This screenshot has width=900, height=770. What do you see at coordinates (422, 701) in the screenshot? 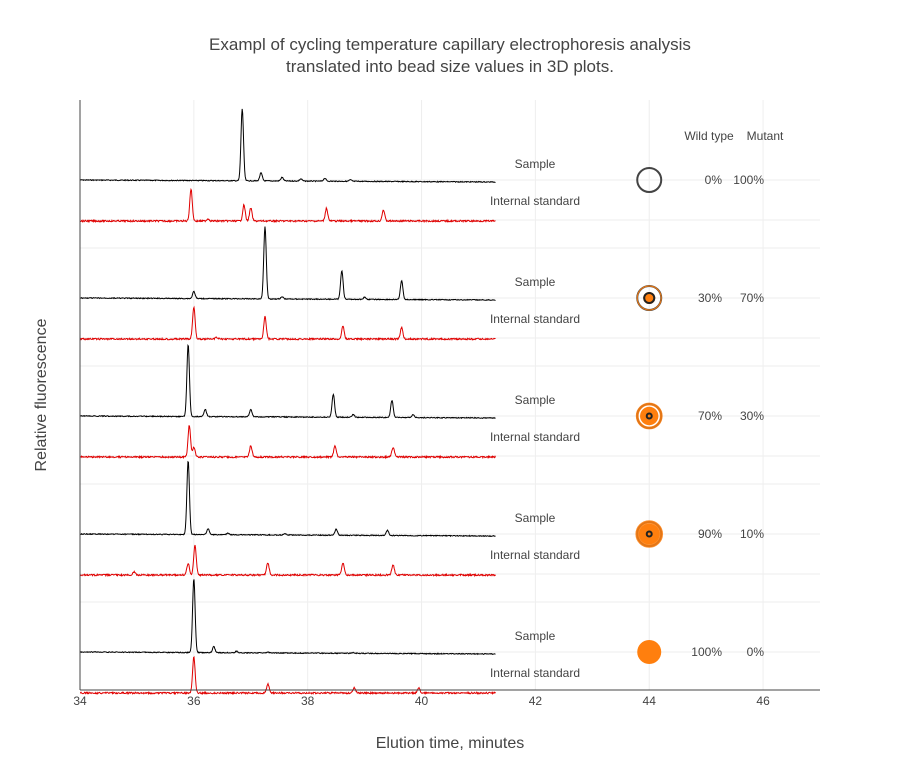
I see `x-tick-label-3: 40` at bounding box center [422, 701].